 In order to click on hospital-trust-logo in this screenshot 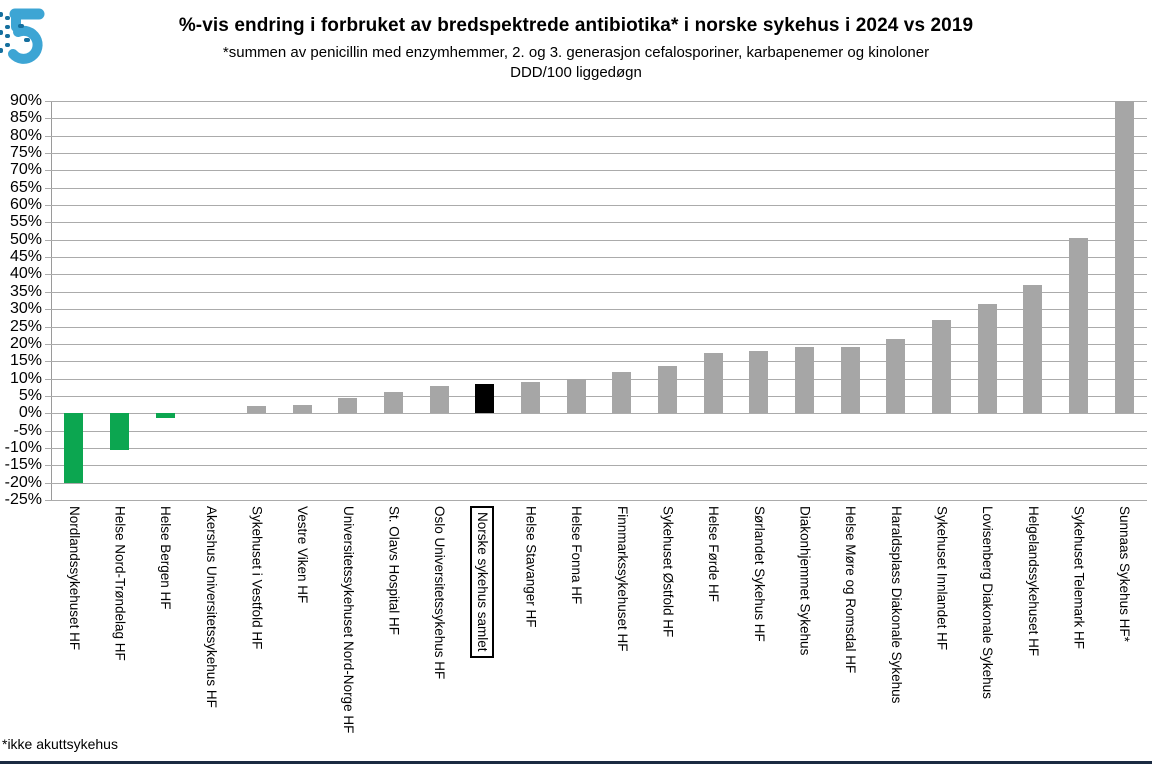, I will do `click(26, 35)`.